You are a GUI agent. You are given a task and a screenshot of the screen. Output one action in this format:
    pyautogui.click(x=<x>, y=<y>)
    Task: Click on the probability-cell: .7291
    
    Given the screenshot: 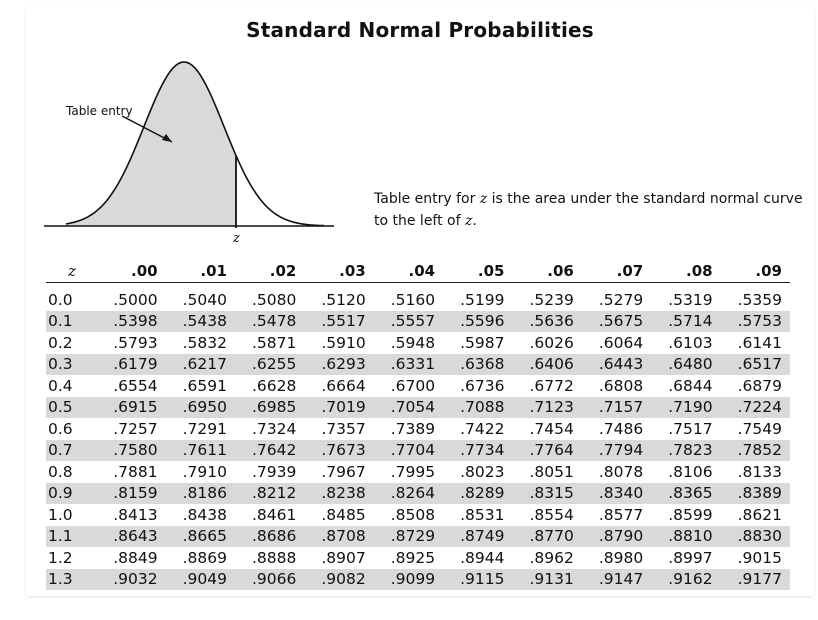 What is the action you would take?
    pyautogui.click(x=204, y=428)
    